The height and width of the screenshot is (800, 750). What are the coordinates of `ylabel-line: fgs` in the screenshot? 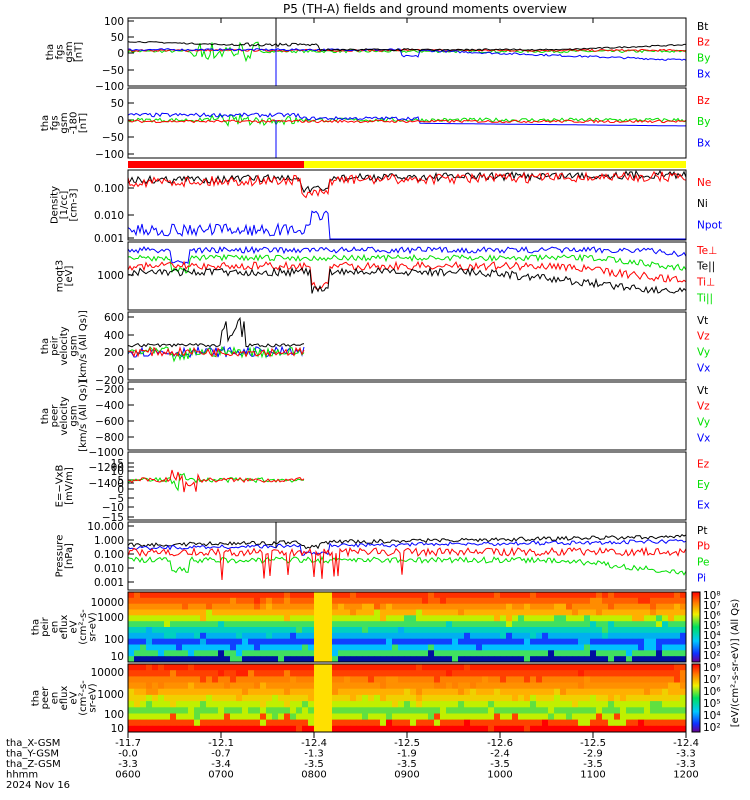 It's located at (55, 122).